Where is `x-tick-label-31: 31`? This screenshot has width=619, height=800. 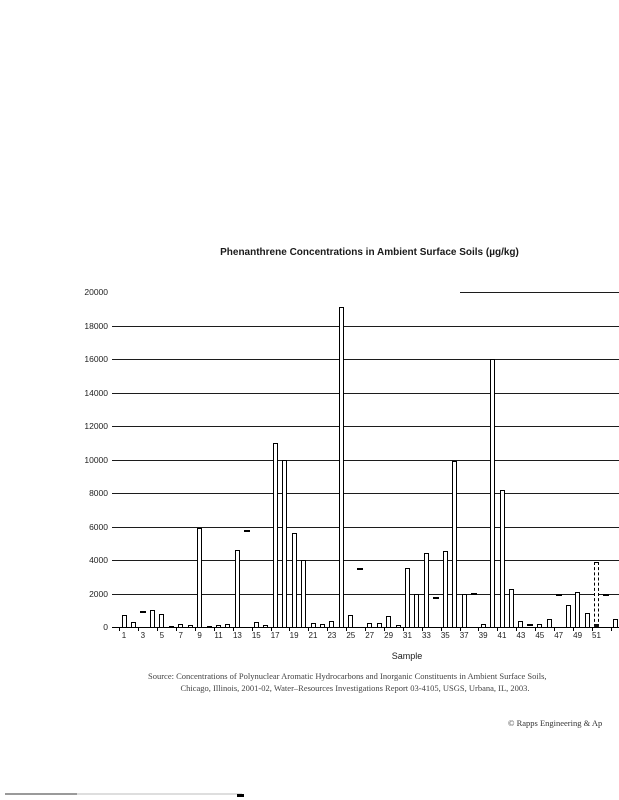 x-tick-label-31: 31 is located at coordinates (407, 635).